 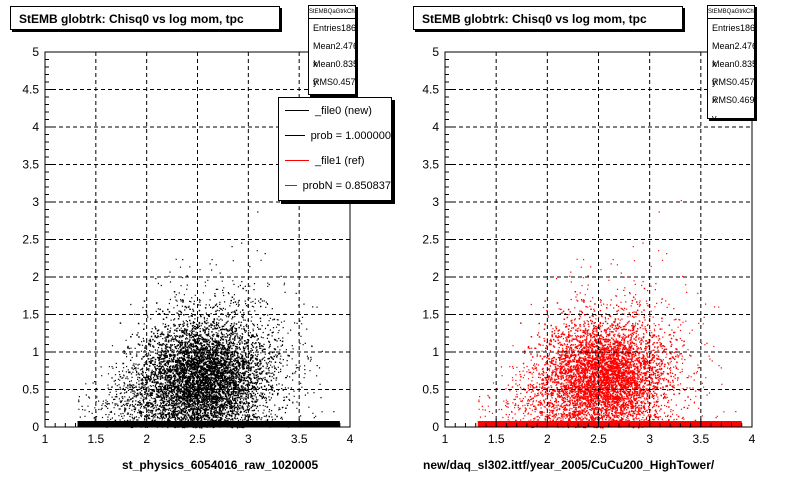 What do you see at coordinates (340, 160) in the screenshot?
I see `legend-label: _file1 (ref)` at bounding box center [340, 160].